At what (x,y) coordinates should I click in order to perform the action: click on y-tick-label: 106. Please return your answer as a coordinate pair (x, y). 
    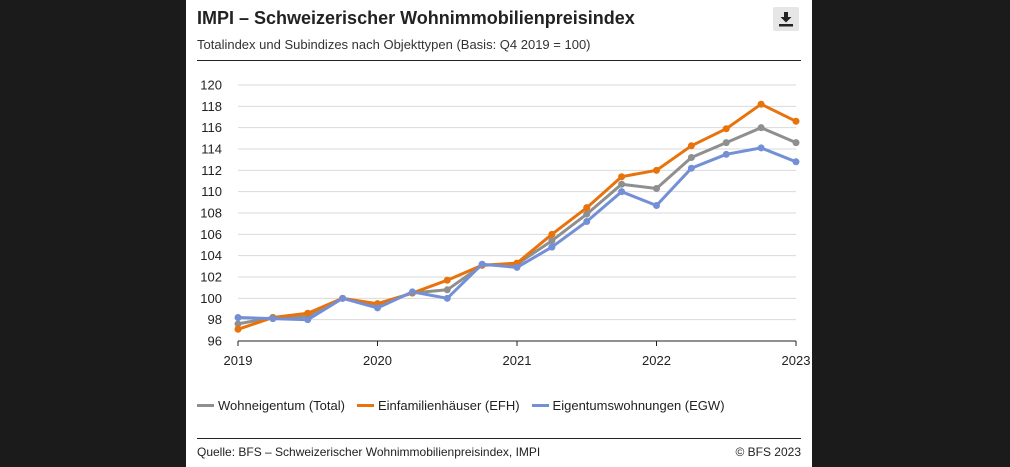
    Looking at the image, I should click on (211, 234).